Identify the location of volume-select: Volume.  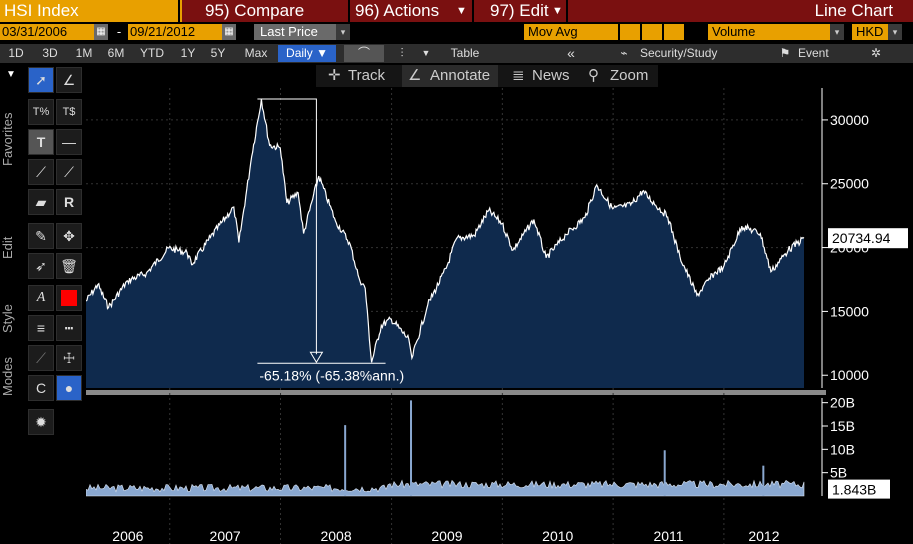
(770, 32).